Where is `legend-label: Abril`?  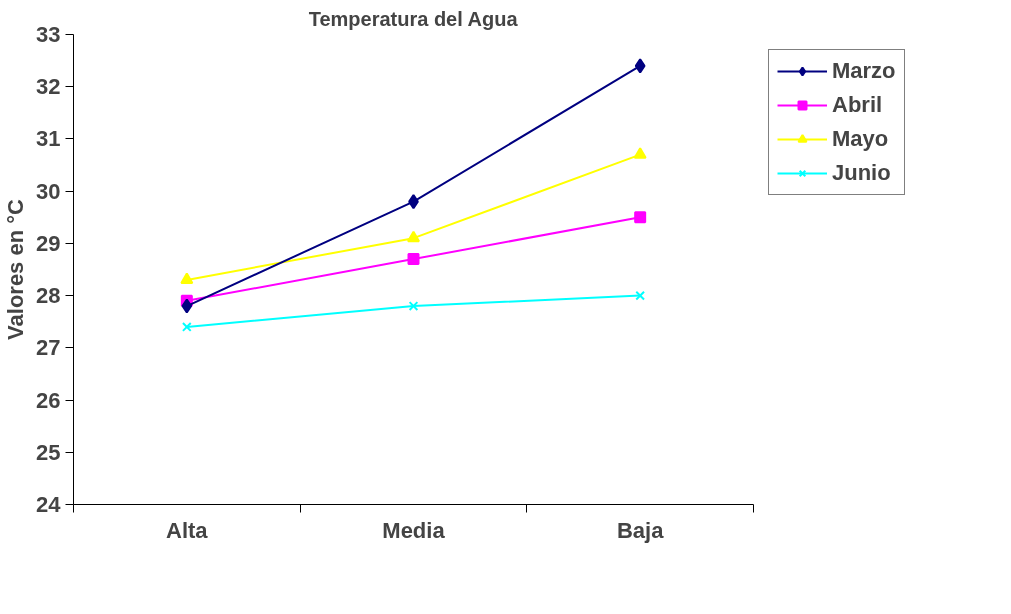
legend-label: Abril is located at coordinates (857, 105).